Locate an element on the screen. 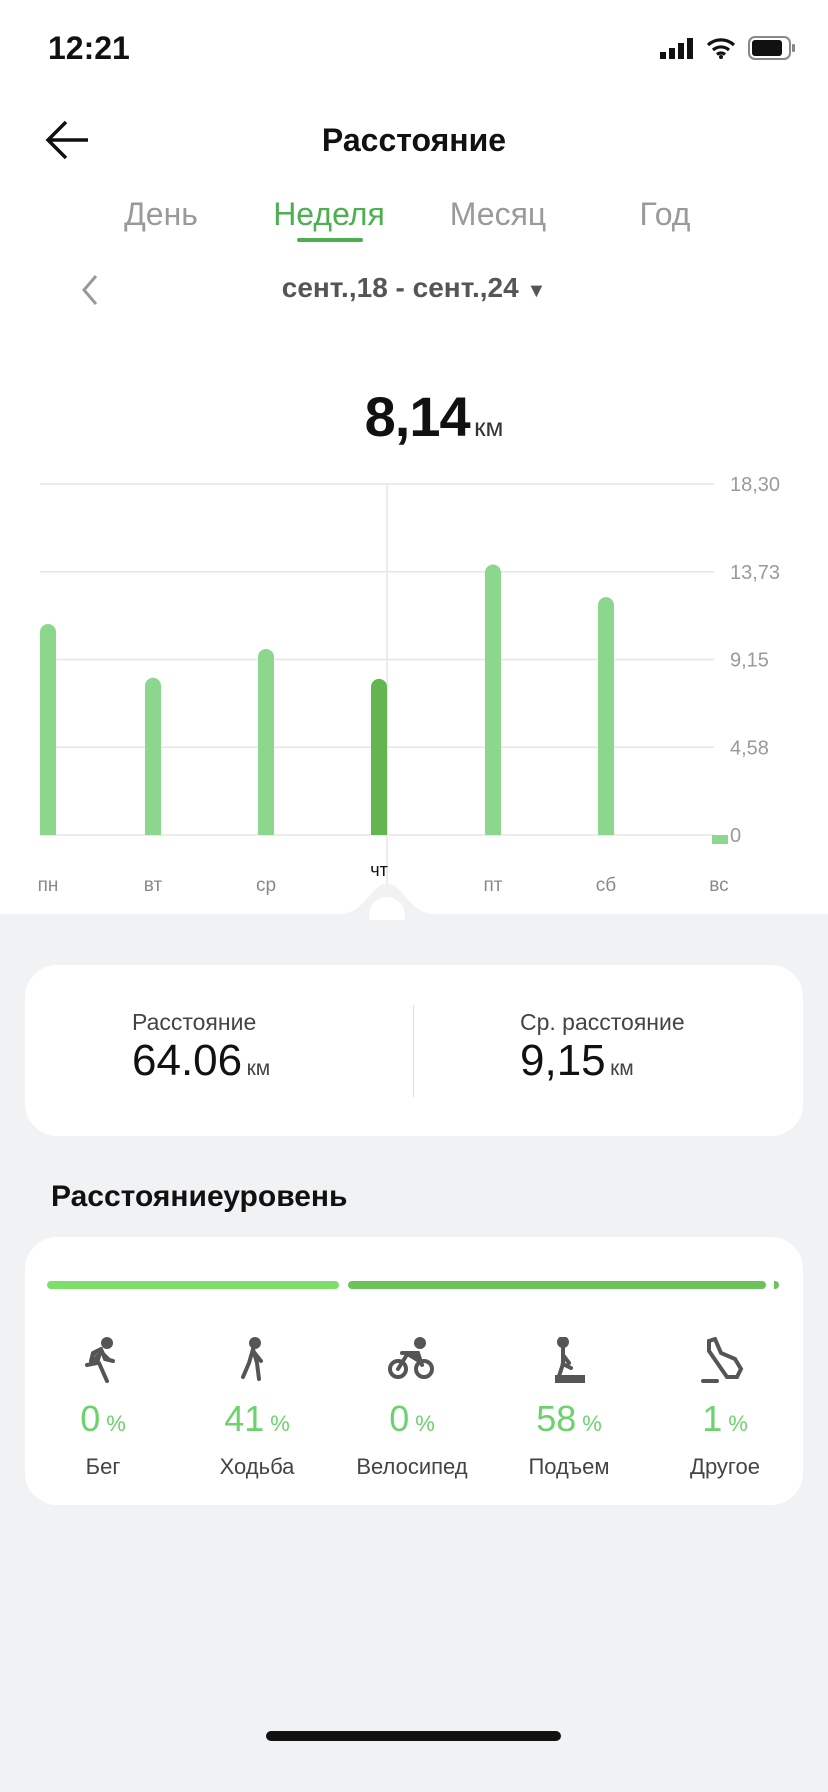 This screenshot has width=828, height=1792. selected-unit: км is located at coordinates (489, 427).